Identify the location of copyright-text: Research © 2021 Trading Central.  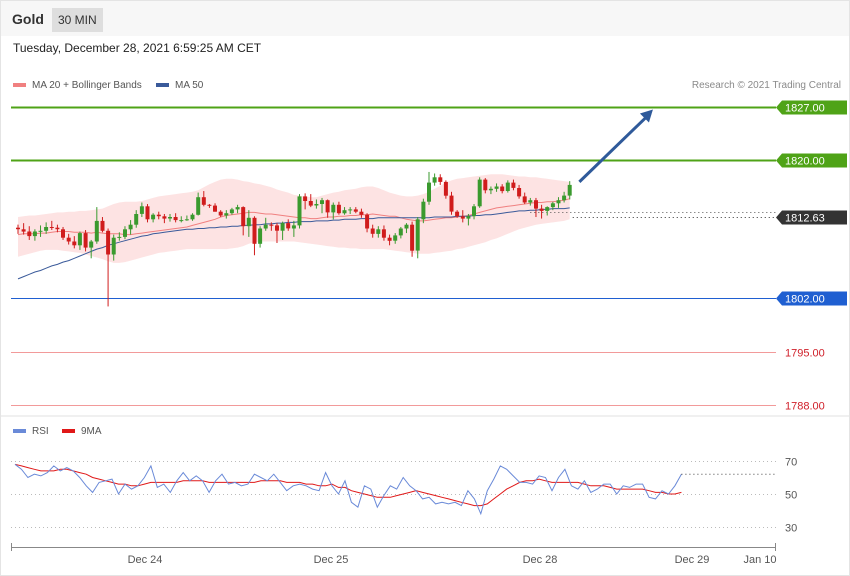
(766, 85).